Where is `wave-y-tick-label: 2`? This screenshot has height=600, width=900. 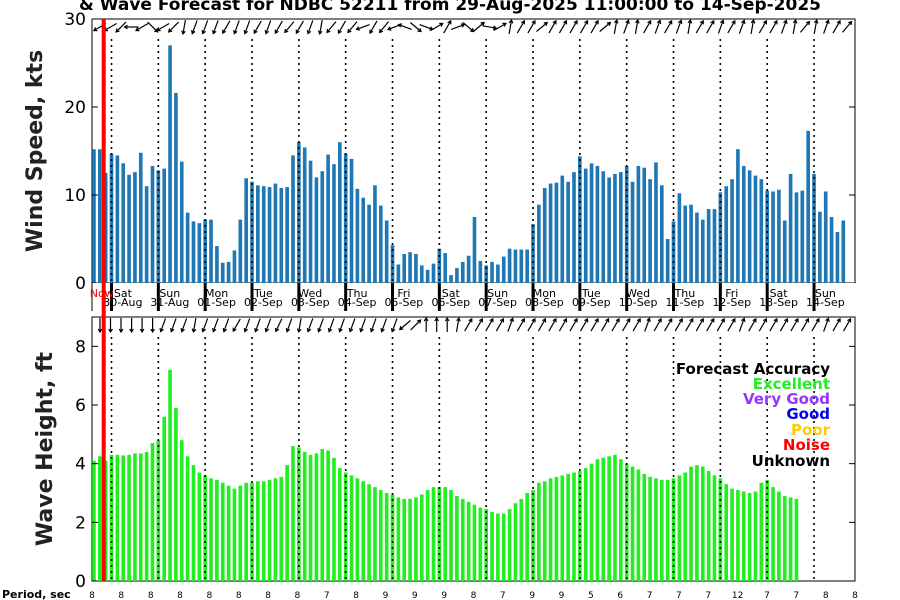
wave-y-tick-label: 2 is located at coordinates (80, 523).